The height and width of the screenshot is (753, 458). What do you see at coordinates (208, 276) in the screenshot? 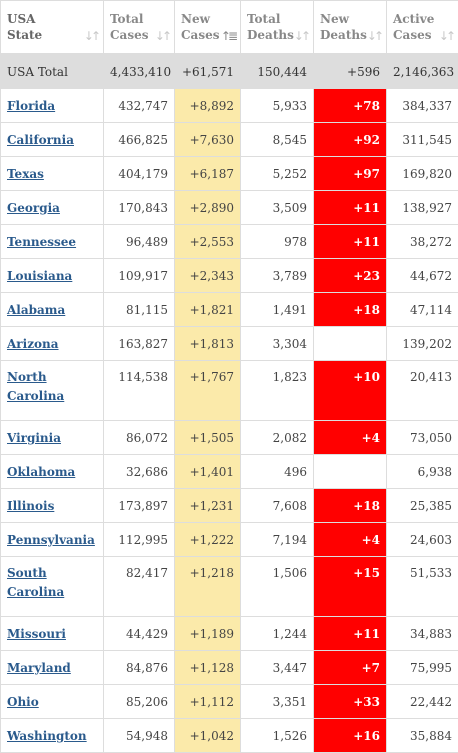
I see `new-cases-cell: +2,343` at bounding box center [208, 276].